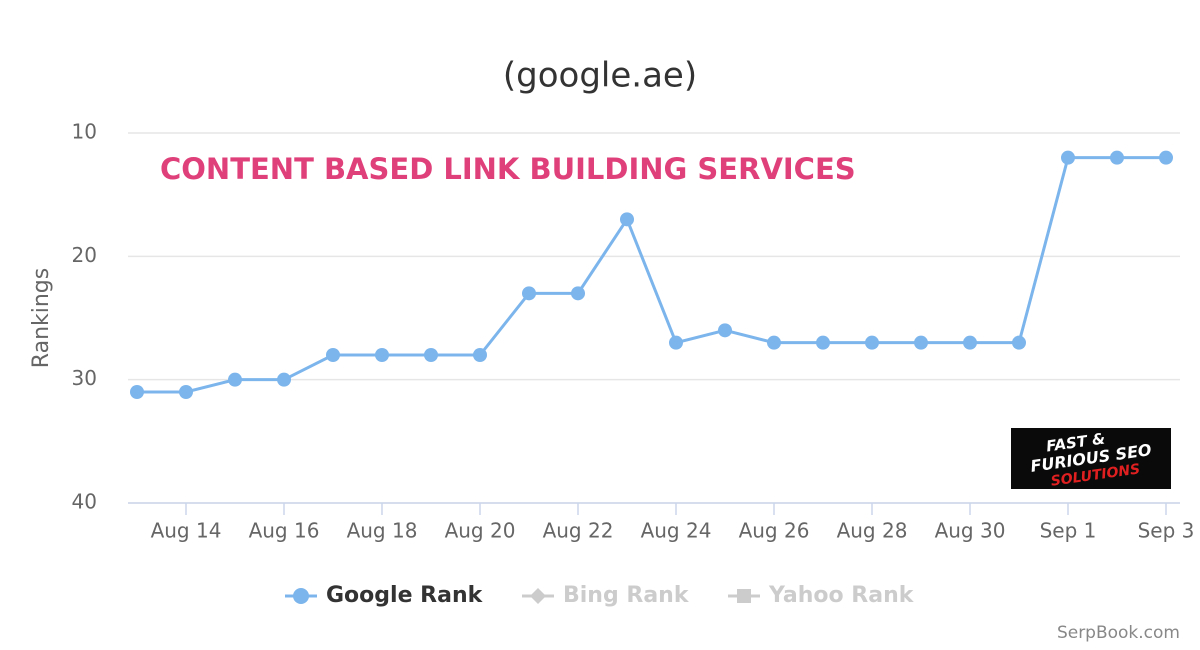  What do you see at coordinates (774, 531) in the screenshot?
I see `x-tick-label: Aug 26` at bounding box center [774, 531].